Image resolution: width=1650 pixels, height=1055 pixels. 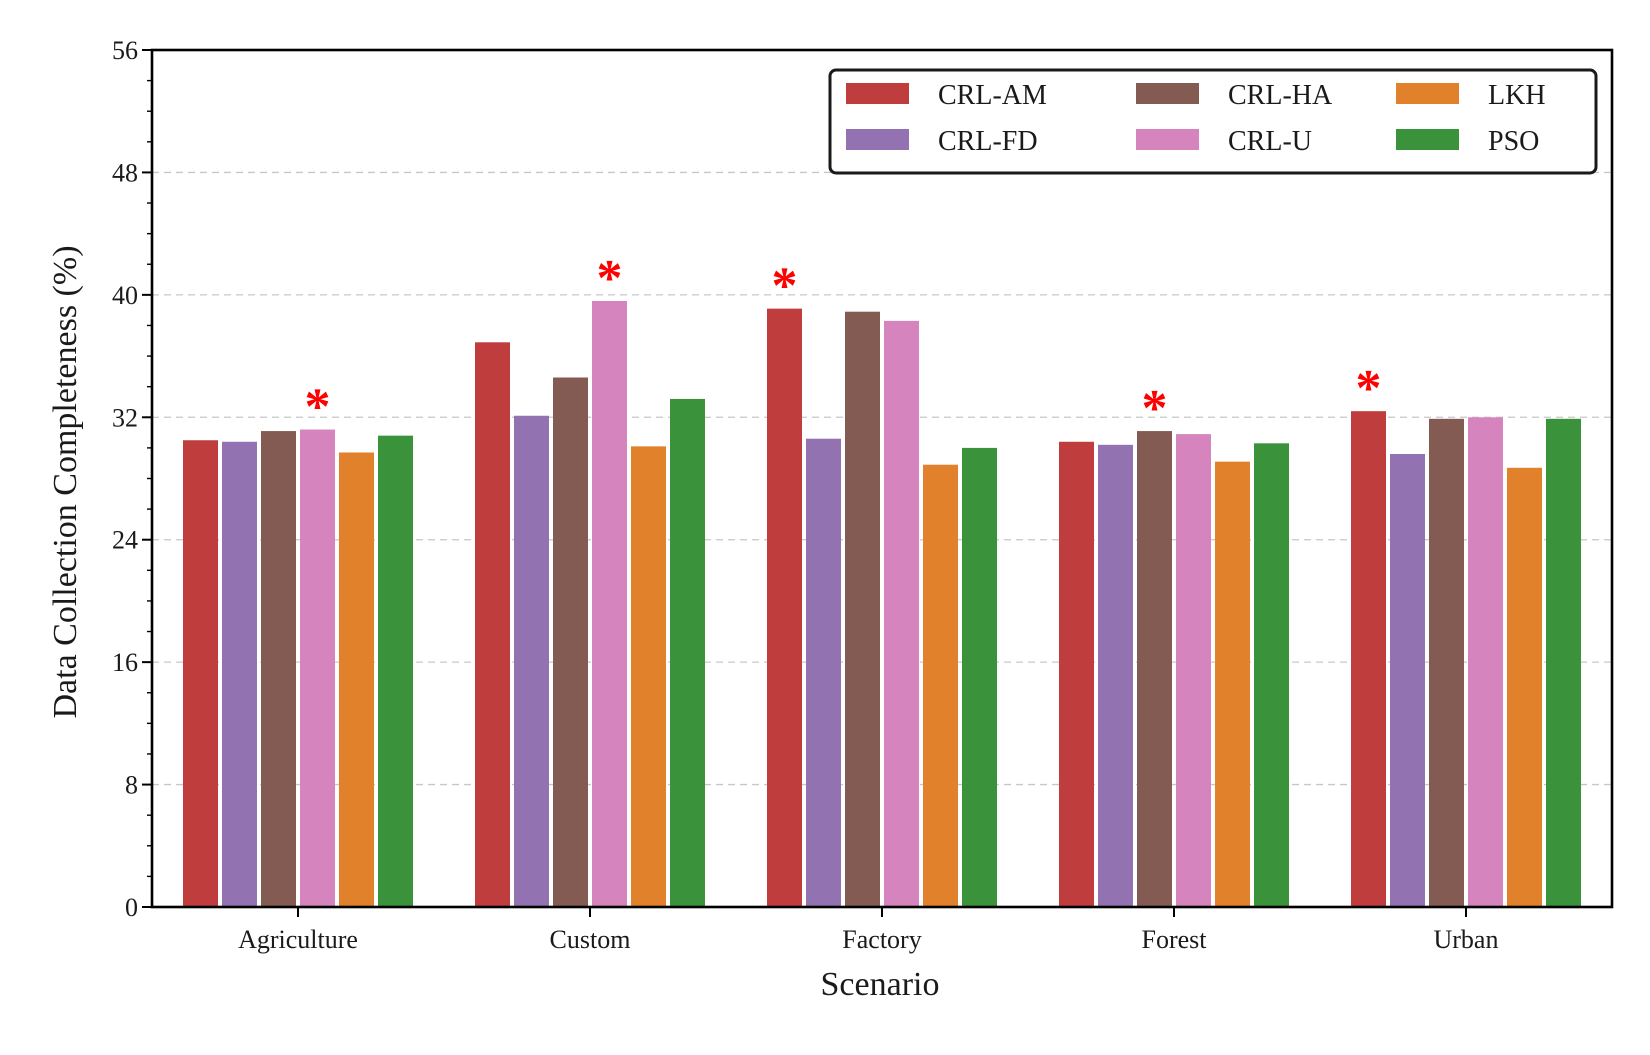 I want to click on legend-label: LKH, so click(x=1517, y=95).